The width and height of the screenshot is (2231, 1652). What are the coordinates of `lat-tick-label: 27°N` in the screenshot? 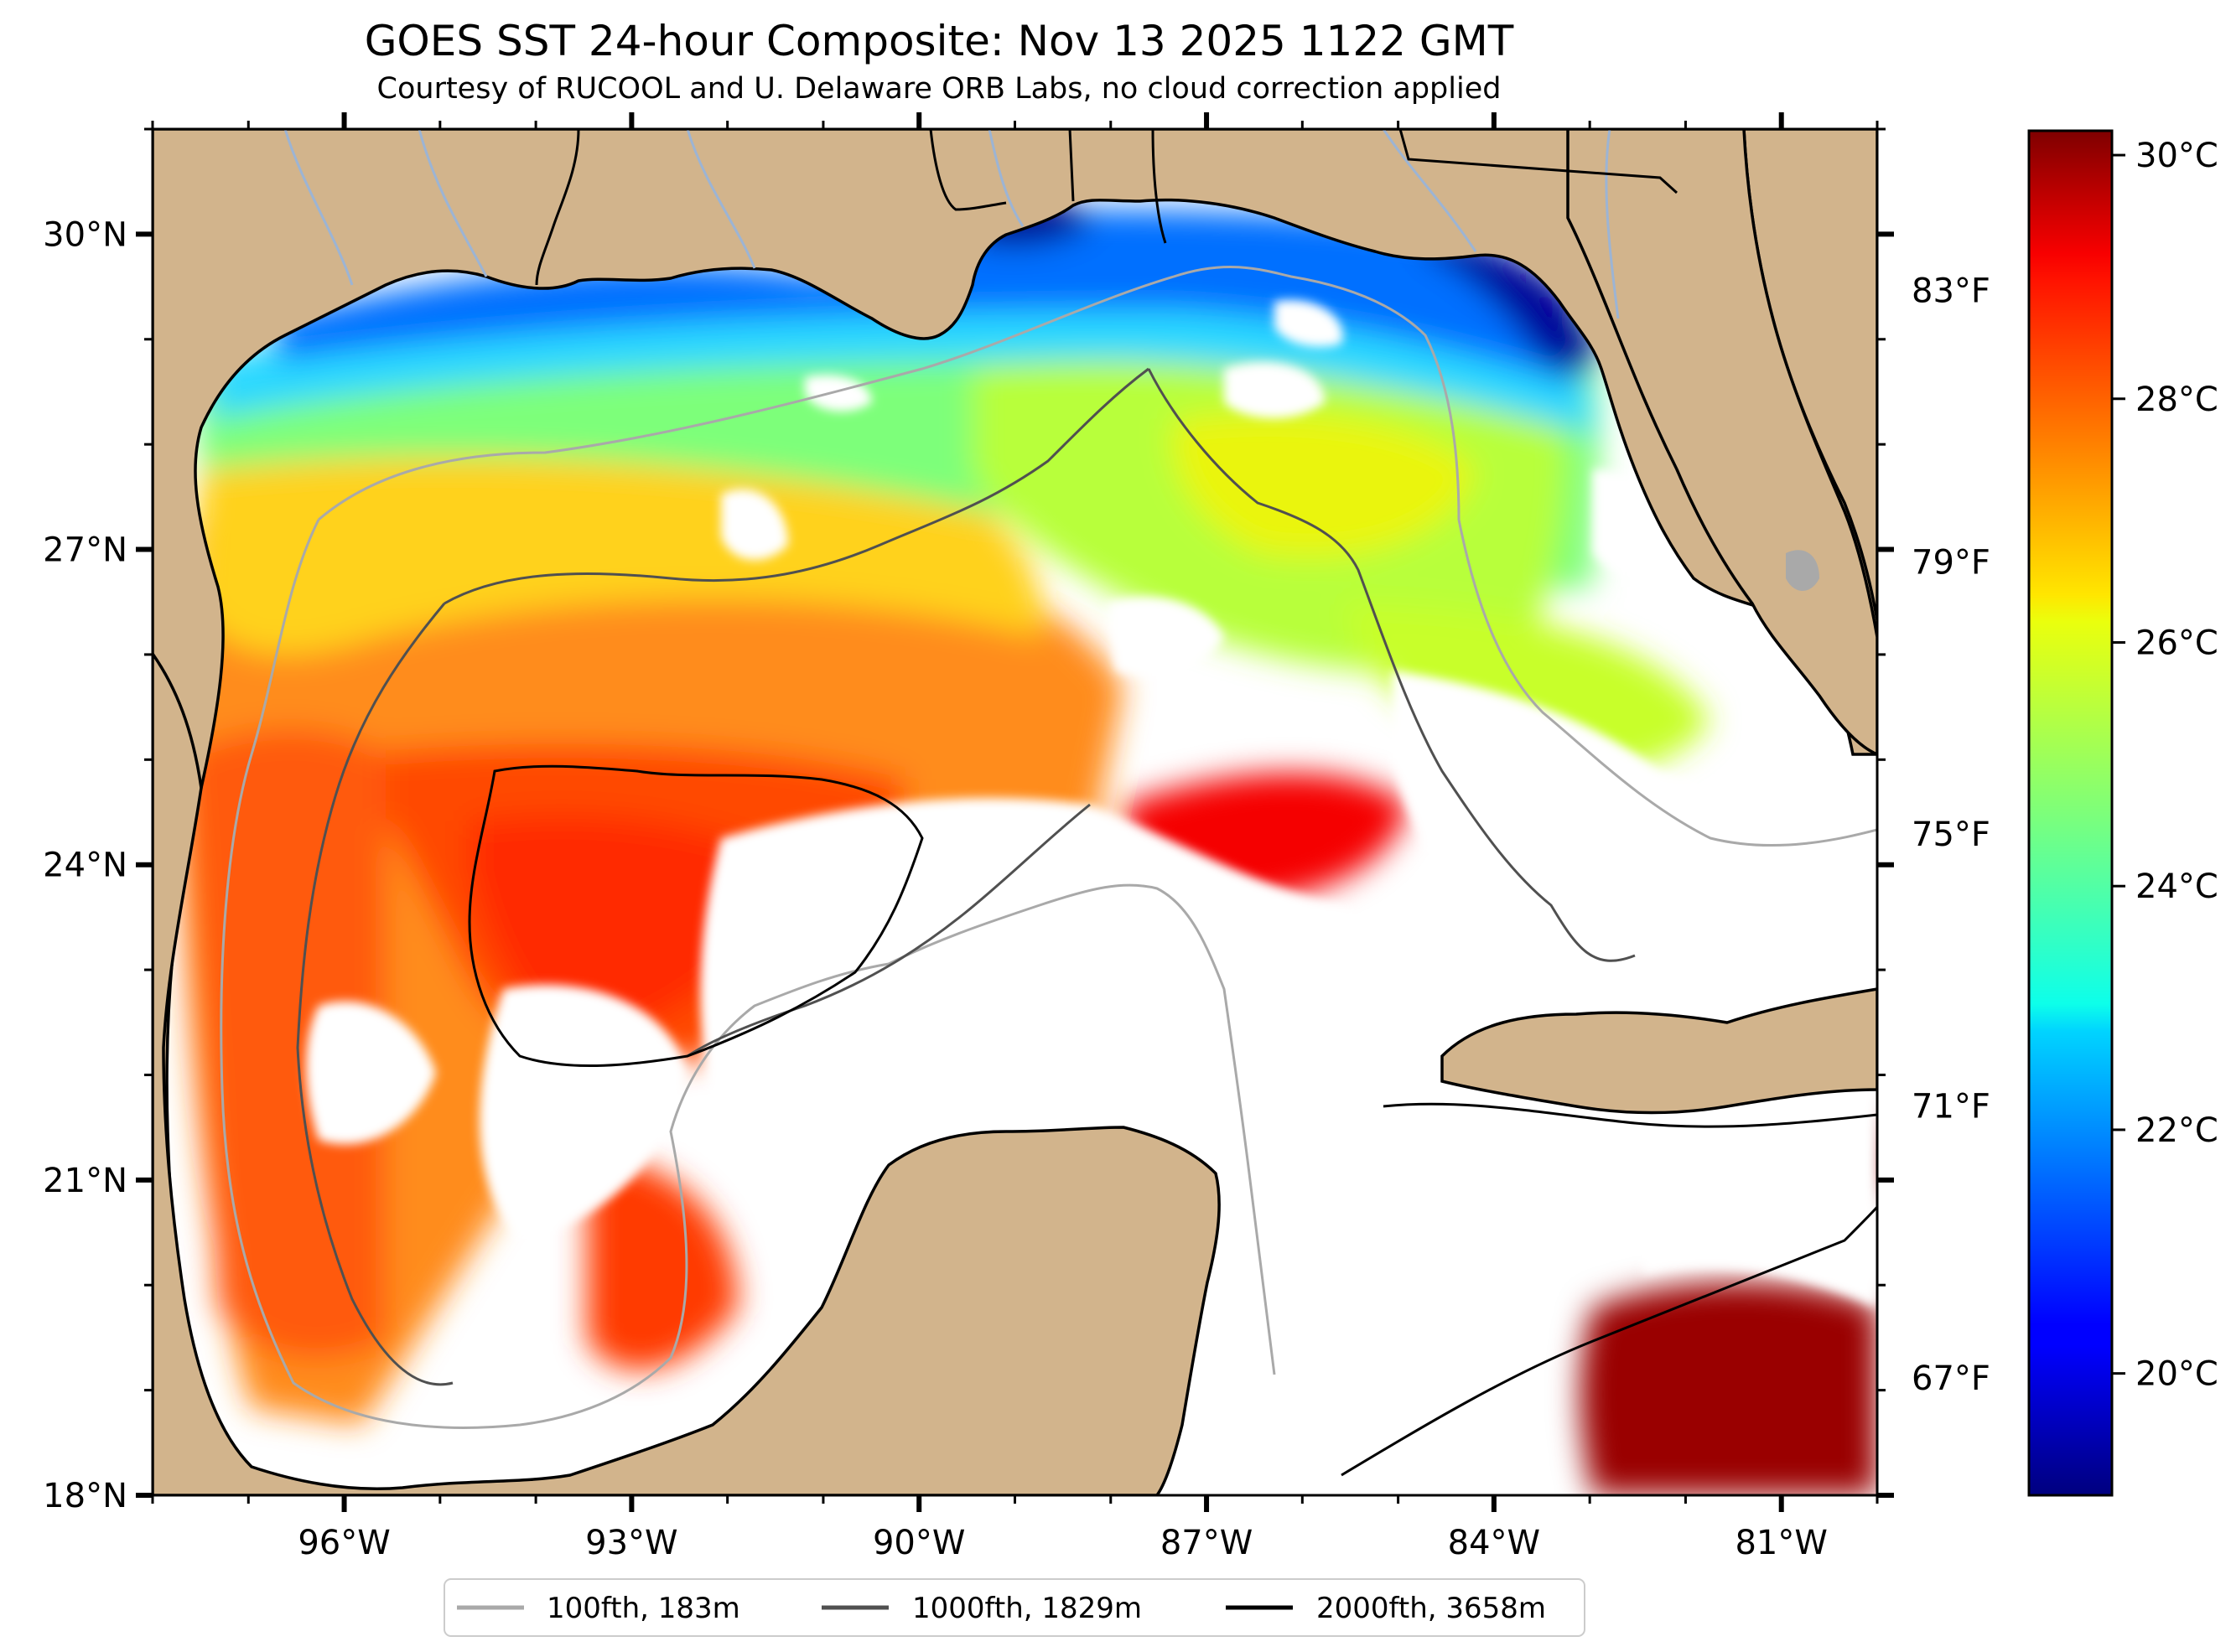 It's located at (85, 550).